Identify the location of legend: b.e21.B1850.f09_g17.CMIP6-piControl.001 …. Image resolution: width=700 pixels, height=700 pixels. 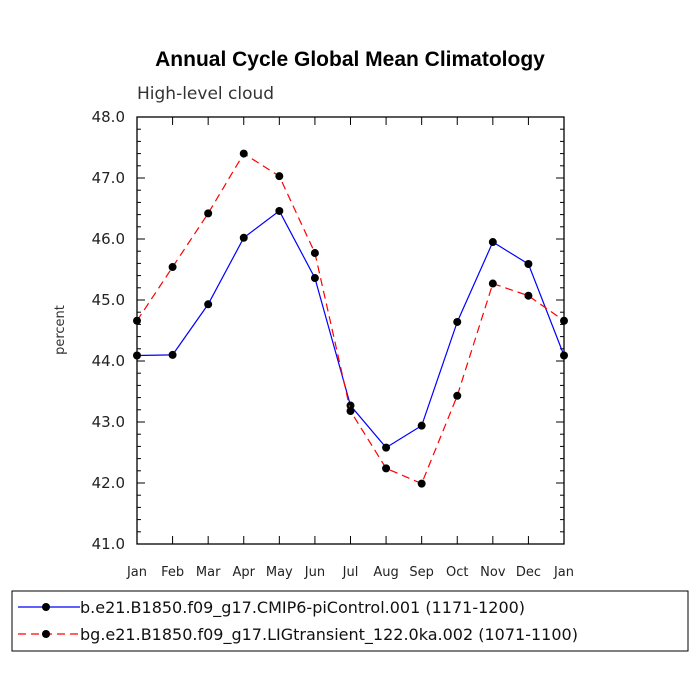
(350, 621).